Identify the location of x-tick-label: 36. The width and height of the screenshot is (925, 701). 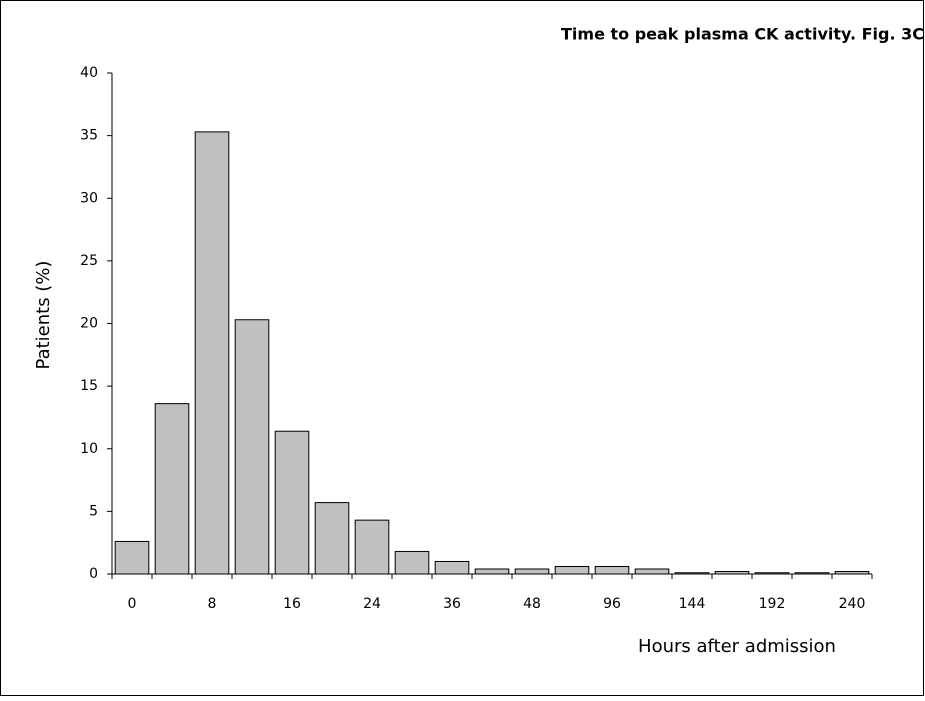
(452, 604).